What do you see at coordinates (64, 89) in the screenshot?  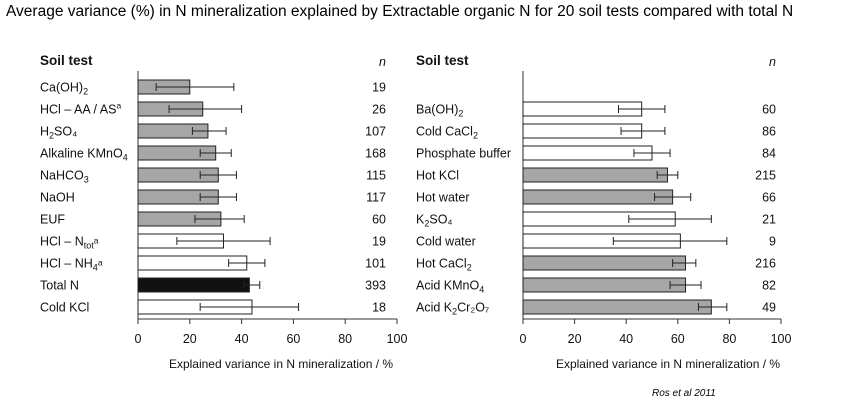 I see `row-label: Ca(OH)2` at bounding box center [64, 89].